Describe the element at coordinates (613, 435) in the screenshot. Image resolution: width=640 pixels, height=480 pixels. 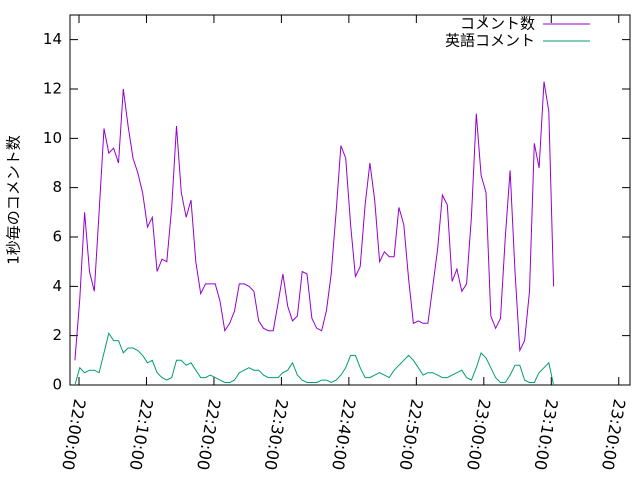
I see `x-tick-label: 23:20:00` at that location.